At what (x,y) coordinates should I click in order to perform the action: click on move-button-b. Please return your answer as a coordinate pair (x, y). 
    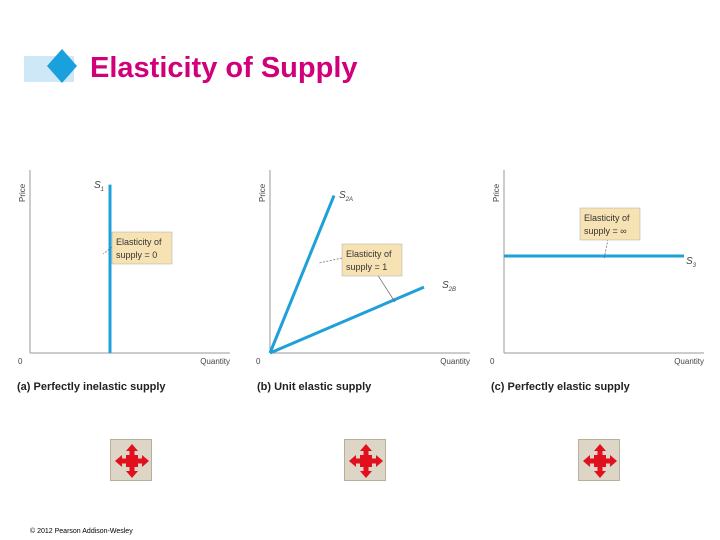
    Looking at the image, I should click on (365, 460).